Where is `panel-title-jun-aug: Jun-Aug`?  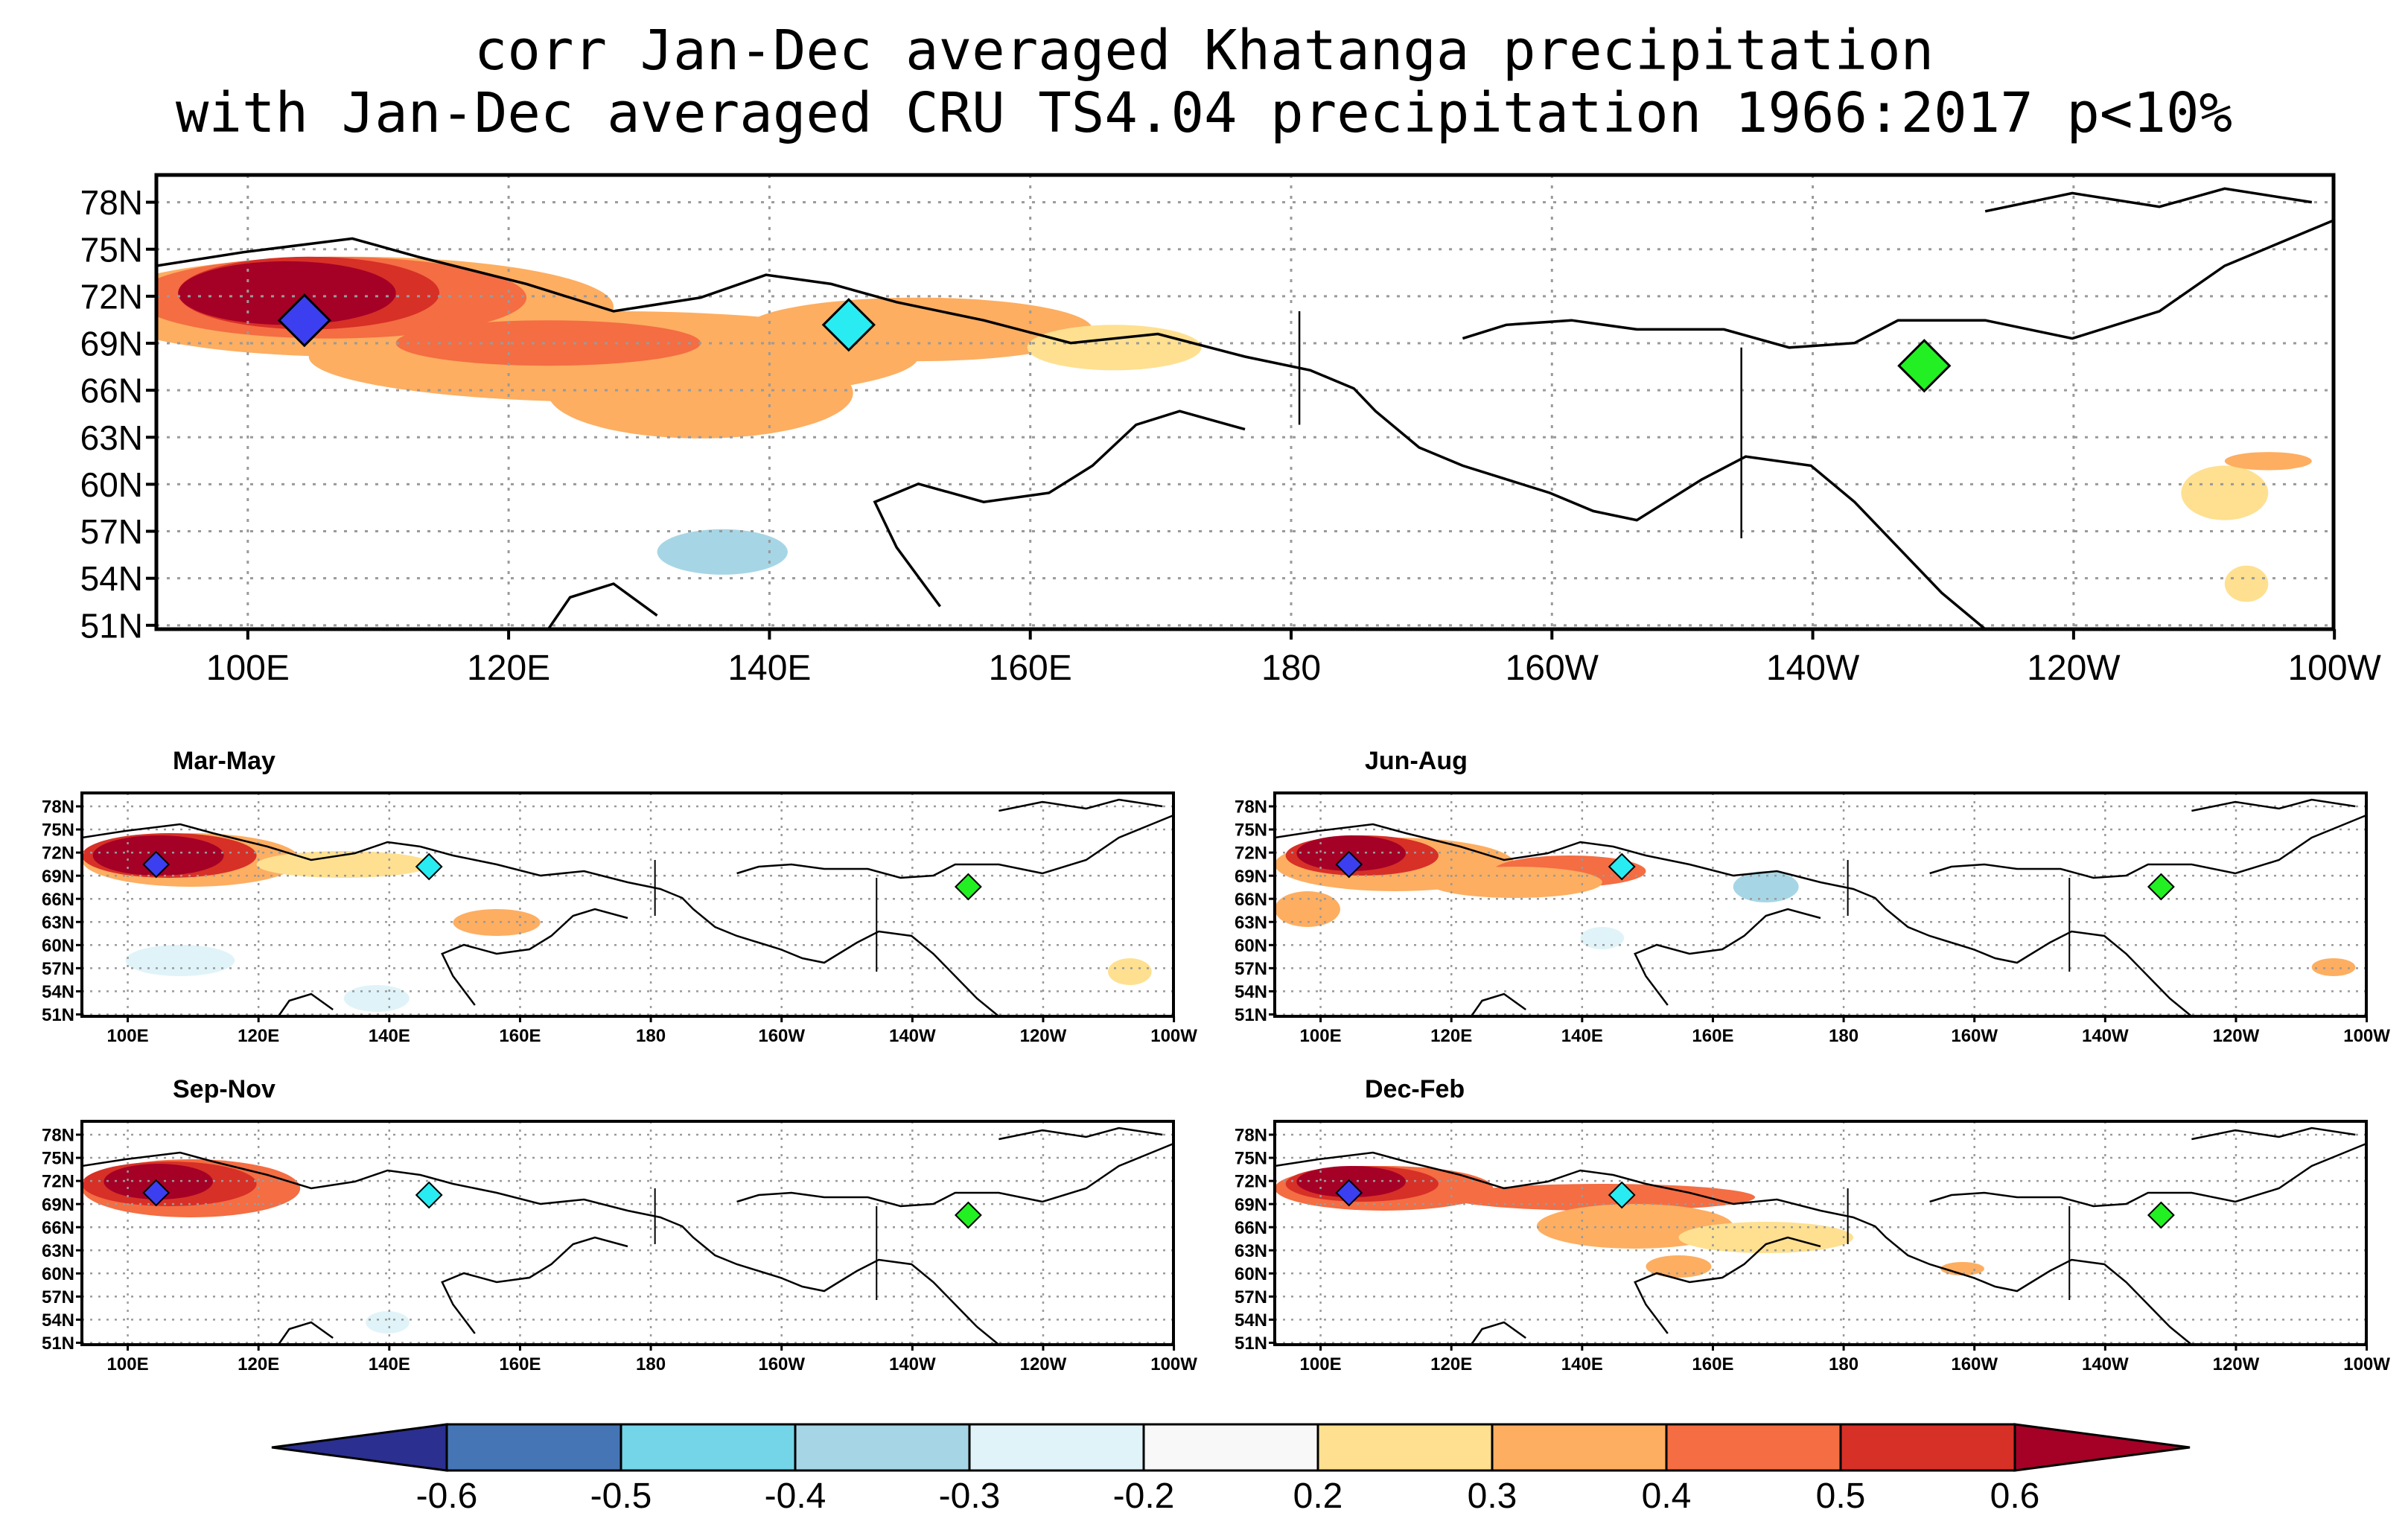
panel-title-jun-aug: Jun-Aug is located at coordinates (1416, 761).